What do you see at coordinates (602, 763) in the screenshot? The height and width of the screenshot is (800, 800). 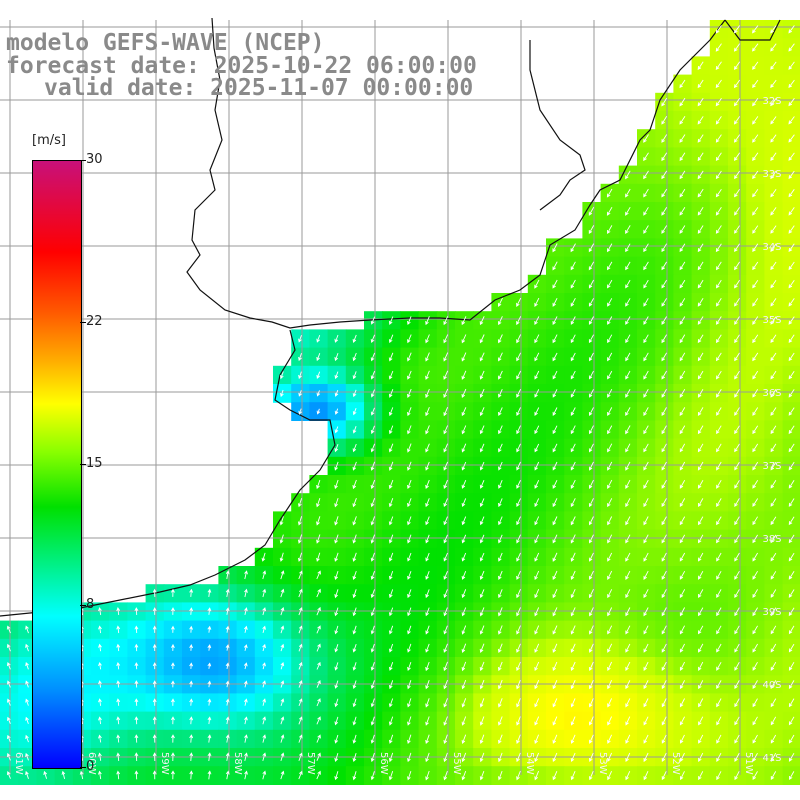 I see `longitude-label: 53W` at bounding box center [602, 763].